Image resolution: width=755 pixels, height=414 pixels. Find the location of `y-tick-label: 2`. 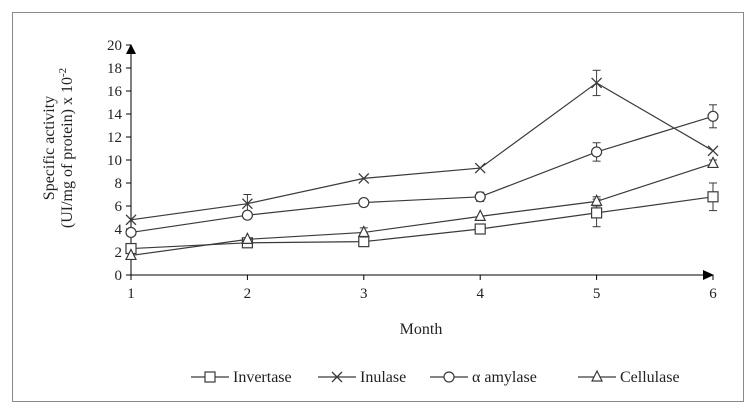

y-tick-label: 2 is located at coordinates (119, 253).